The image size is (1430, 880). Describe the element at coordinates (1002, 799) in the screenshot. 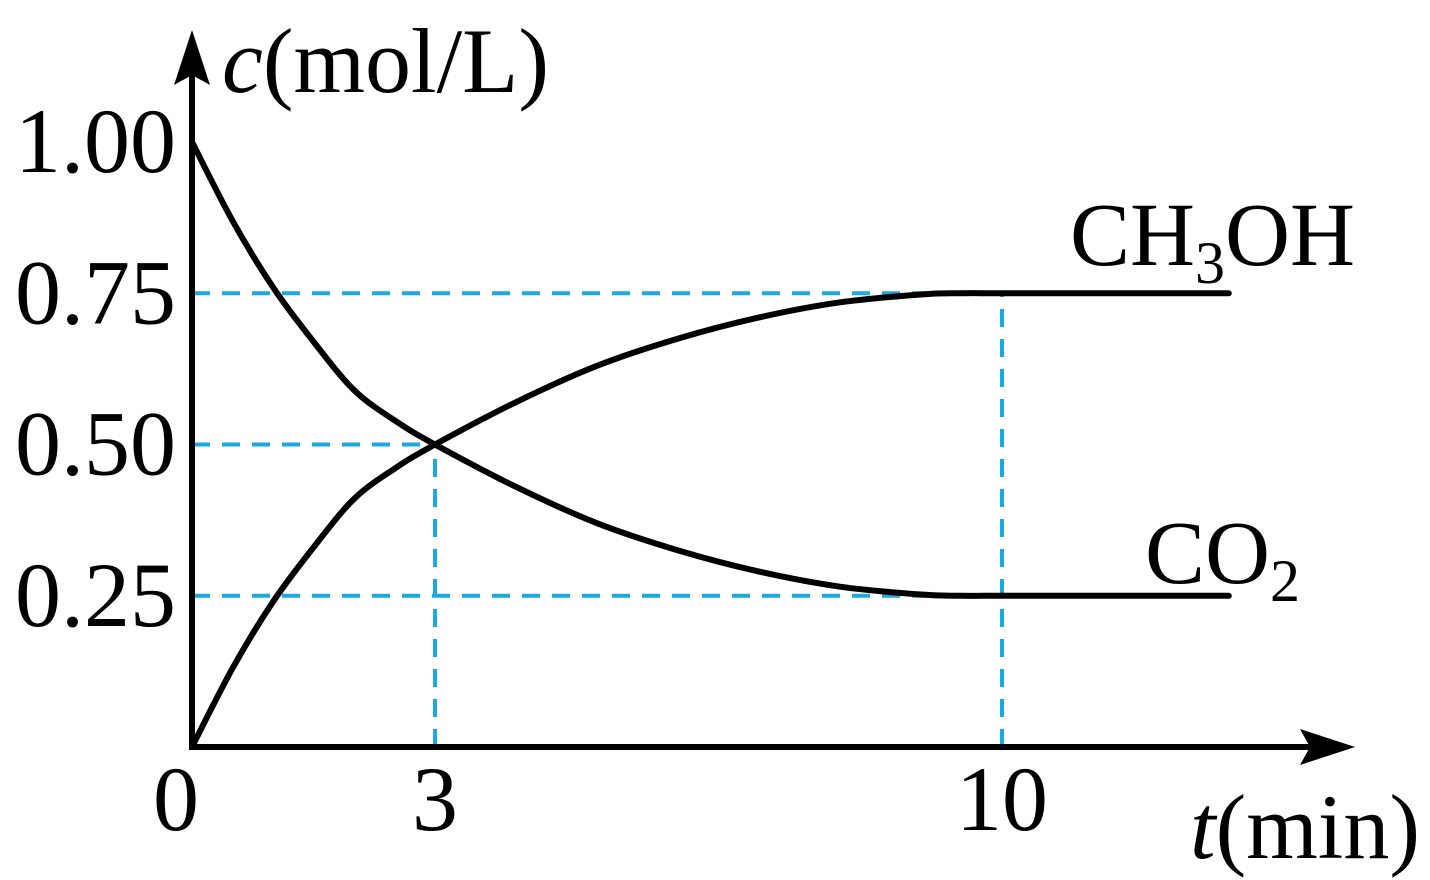

I see `x-tick-label: 10` at that location.